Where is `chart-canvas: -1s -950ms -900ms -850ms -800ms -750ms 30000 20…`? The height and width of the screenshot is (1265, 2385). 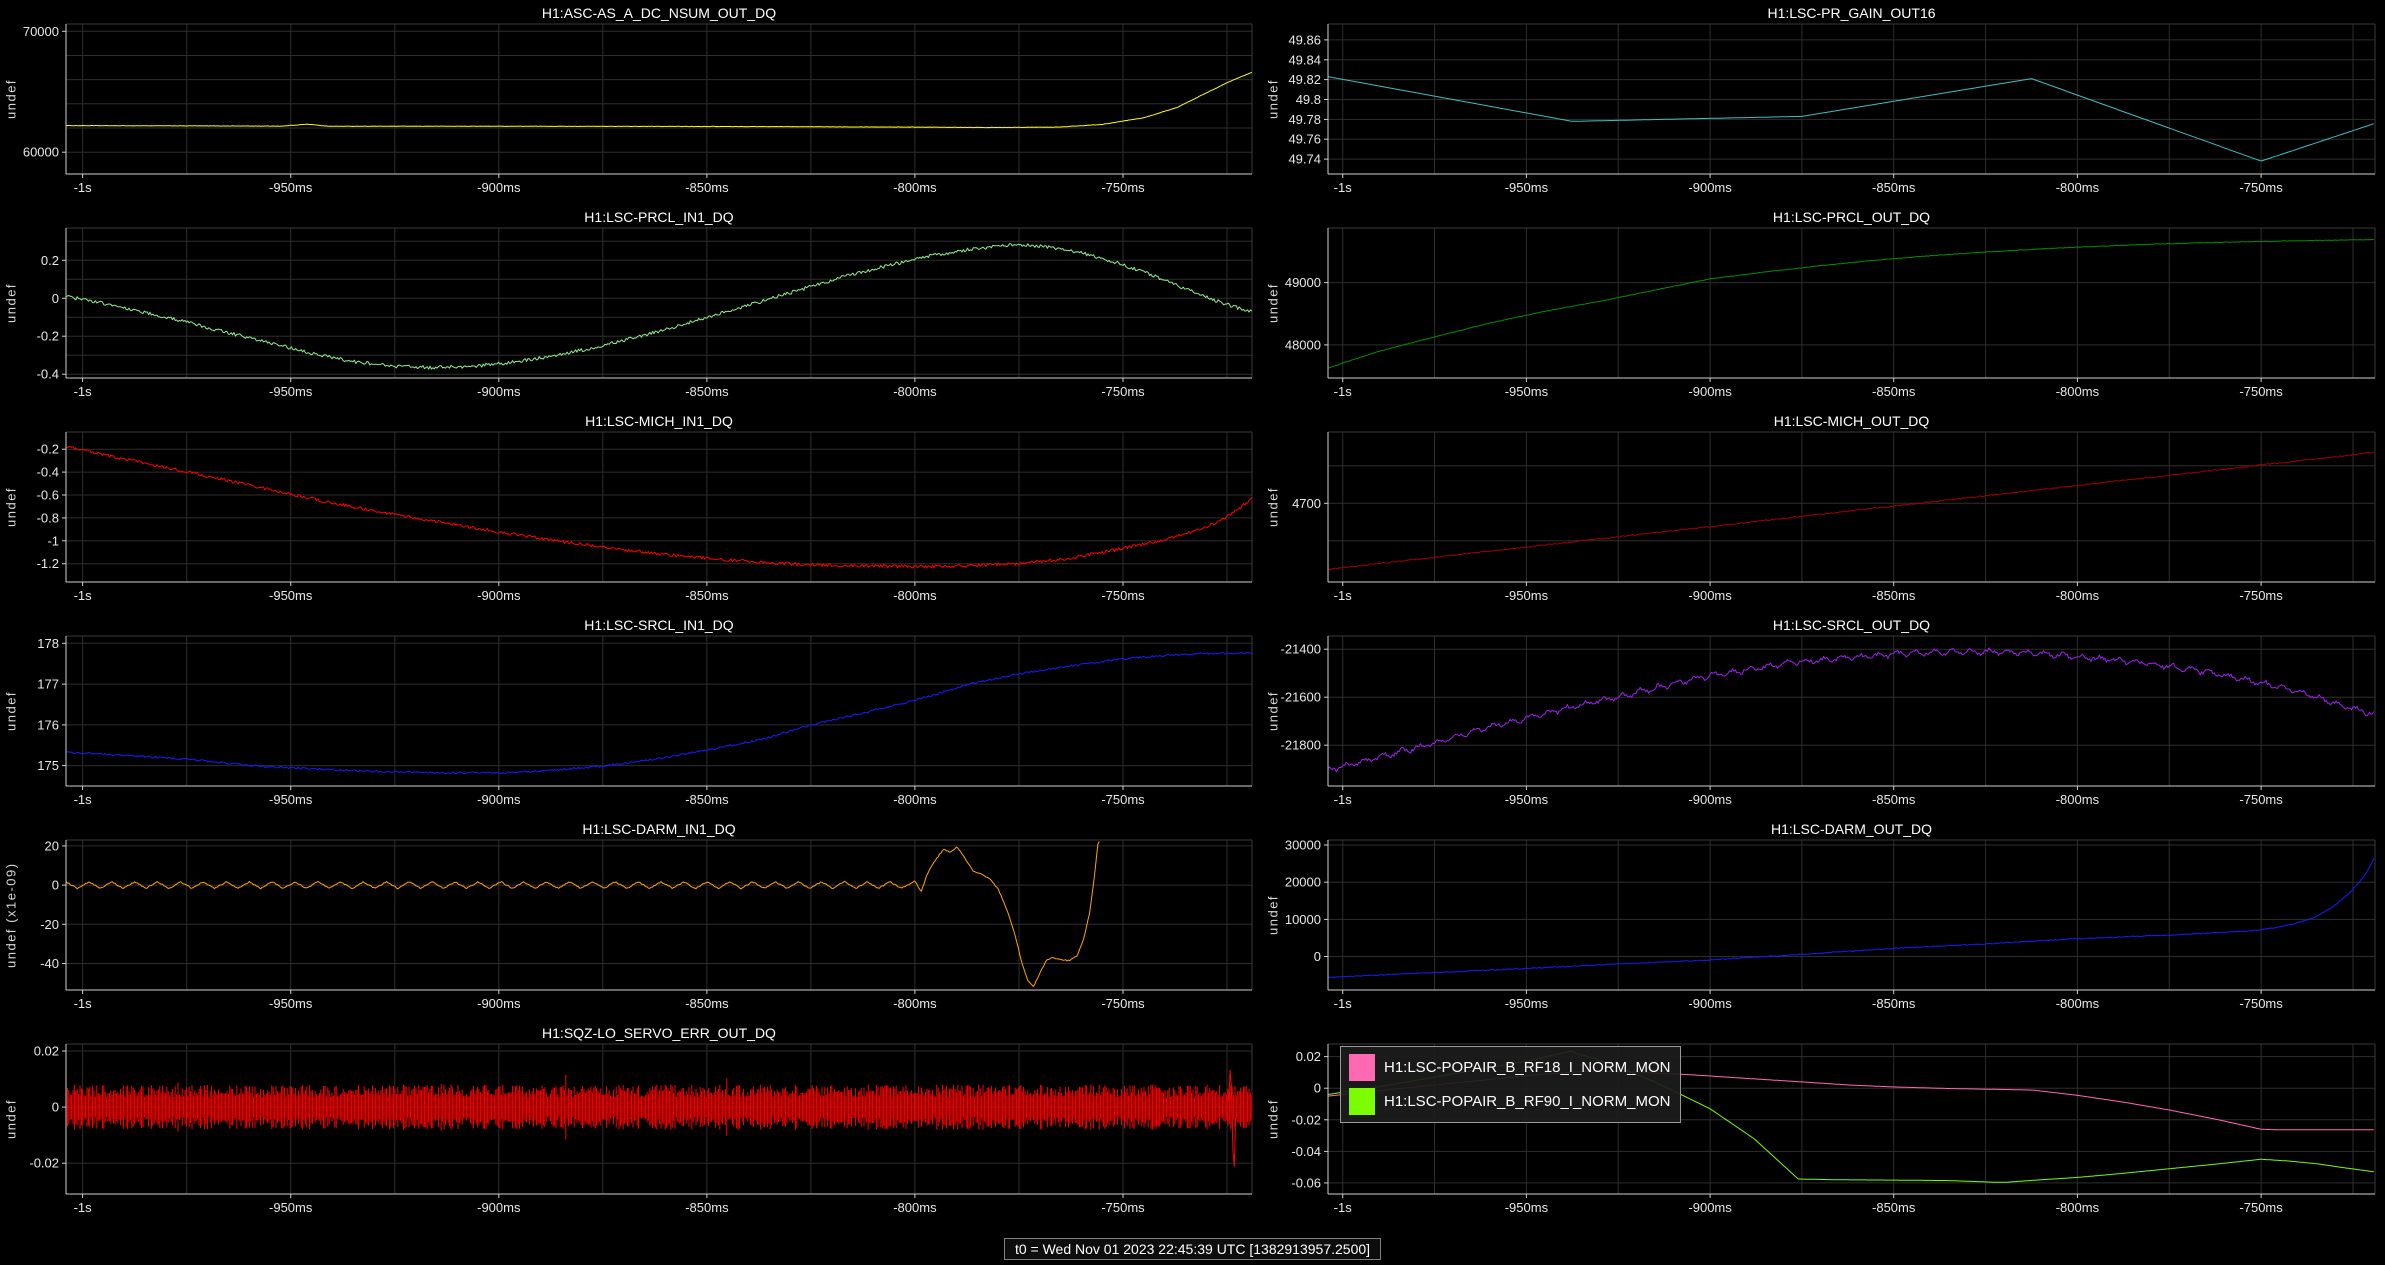 chart-canvas: -1s -950ms -900ms -850ms -800ms -750ms 30000 20… is located at coordinates (1823, 918).